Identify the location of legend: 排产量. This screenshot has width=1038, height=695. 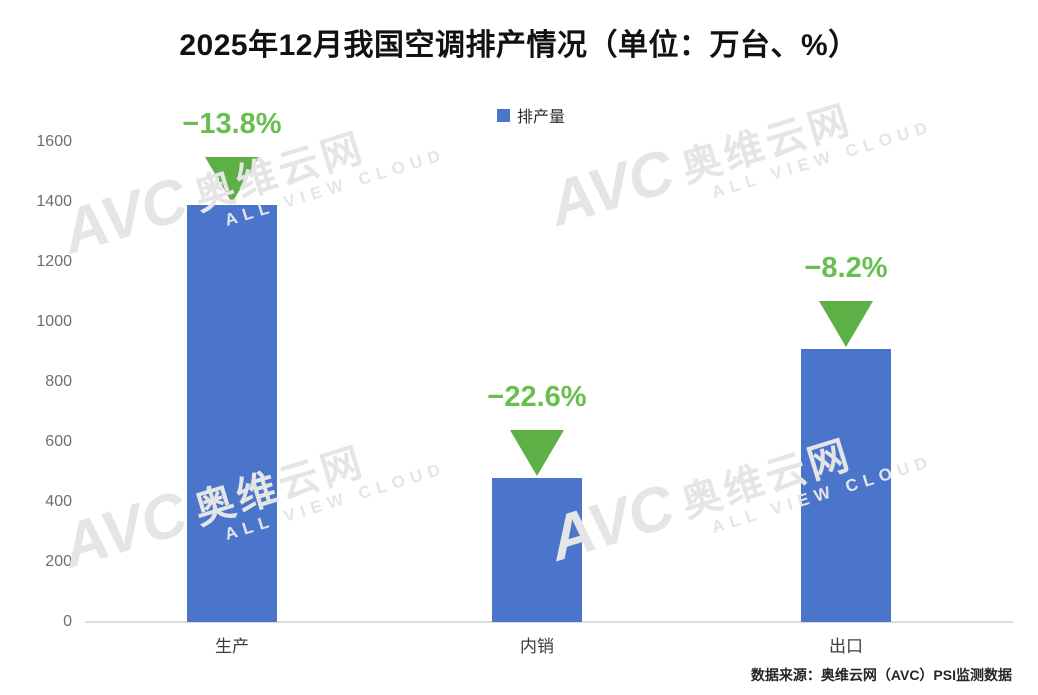
(531, 115).